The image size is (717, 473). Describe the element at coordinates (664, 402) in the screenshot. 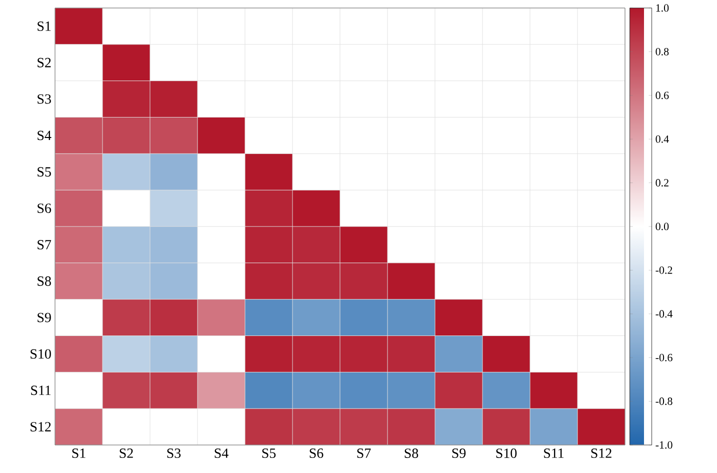

I see `color-bar-label: -0.8` at that location.